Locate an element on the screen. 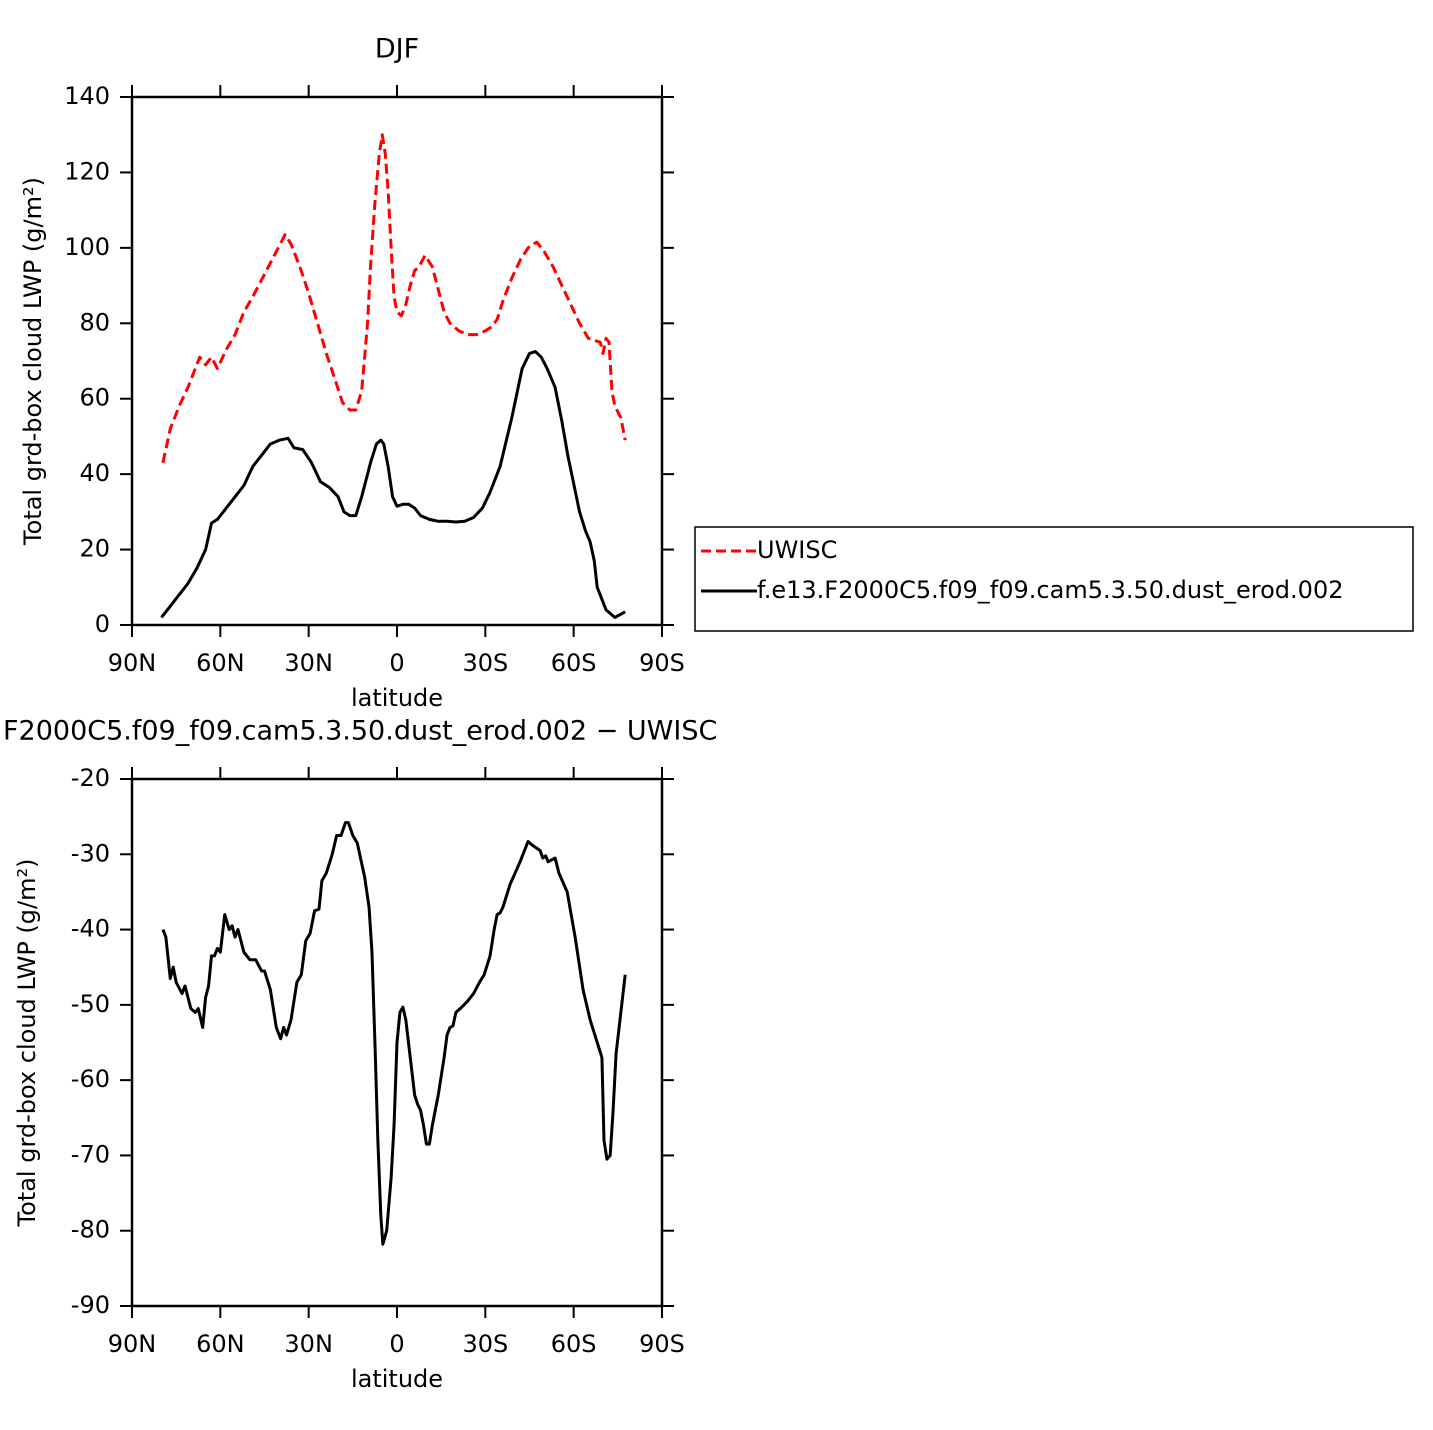 The image size is (1433, 1430). y-tick-label: -60 is located at coordinates (90, 1079).